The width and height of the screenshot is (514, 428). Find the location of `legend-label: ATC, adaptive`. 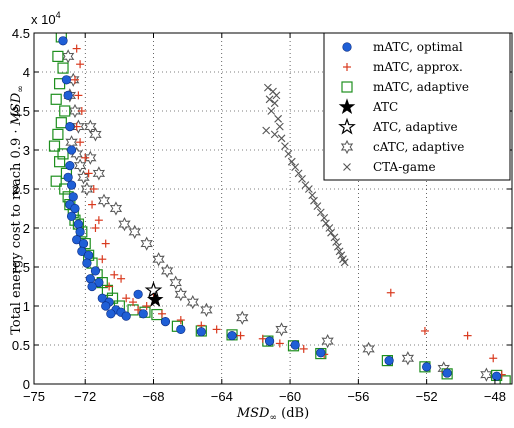

legend-label: ATC, adaptive is located at coordinates (415, 127).